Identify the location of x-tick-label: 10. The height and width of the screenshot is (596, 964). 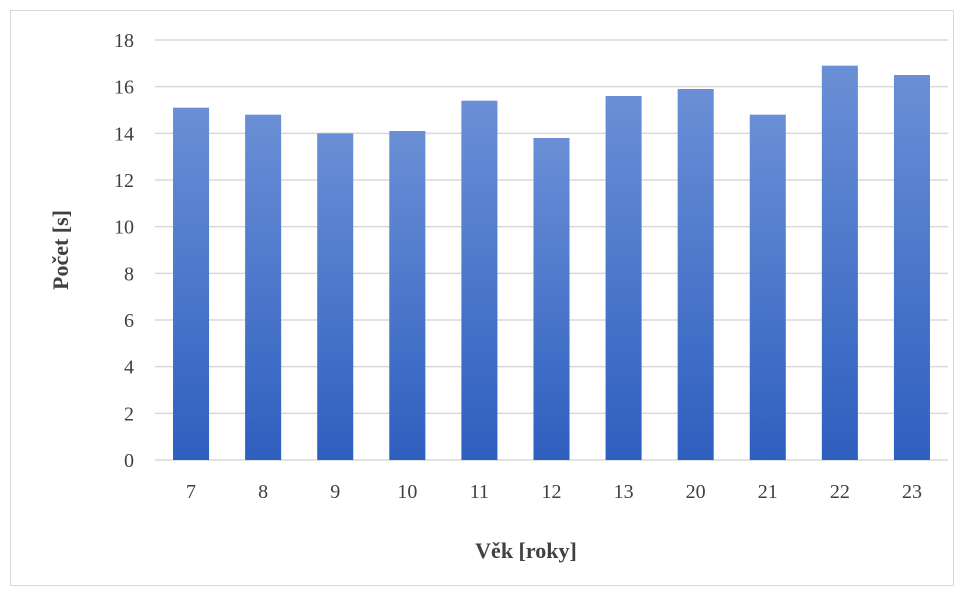
(407, 492).